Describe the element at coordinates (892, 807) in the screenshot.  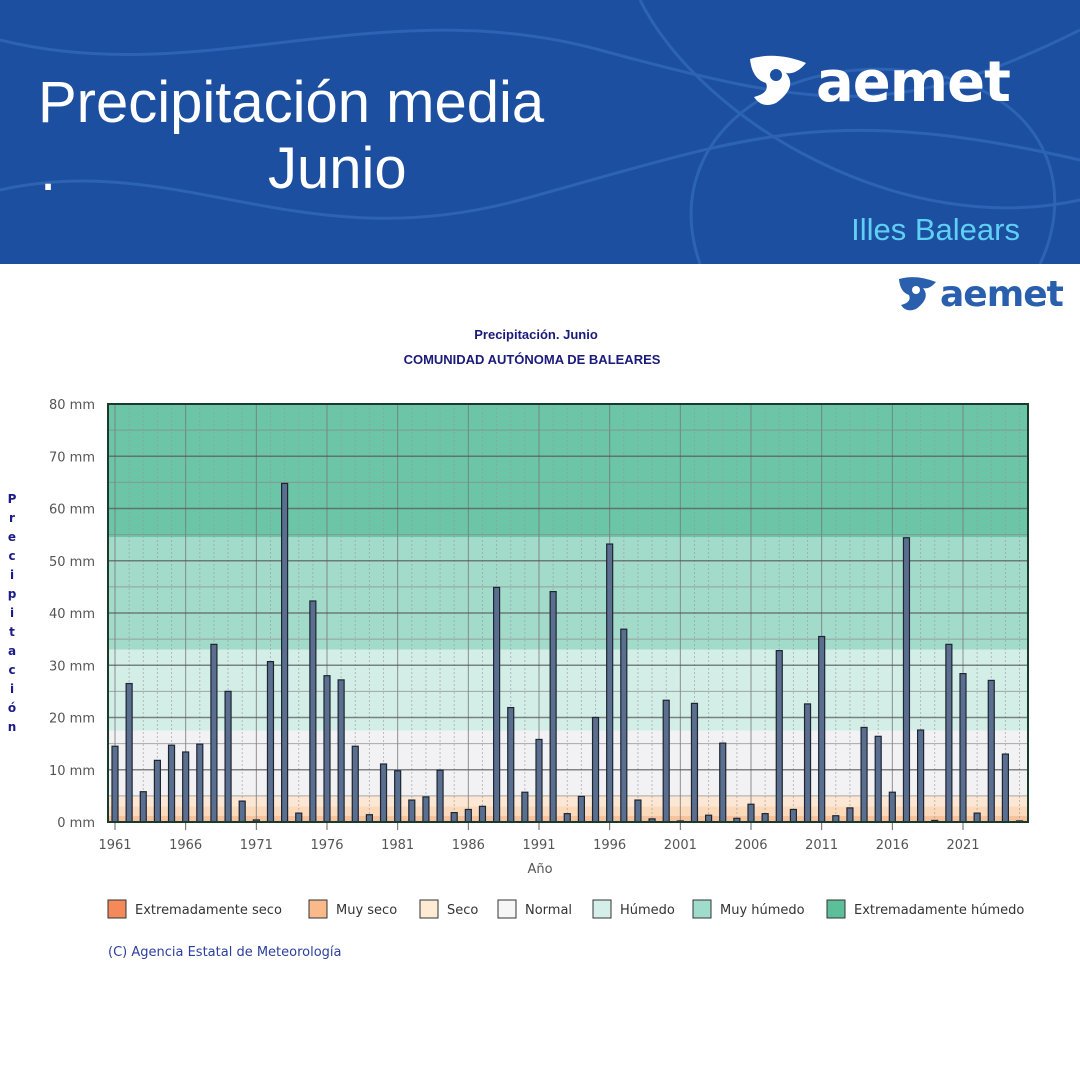
I see `bar-2016` at that location.